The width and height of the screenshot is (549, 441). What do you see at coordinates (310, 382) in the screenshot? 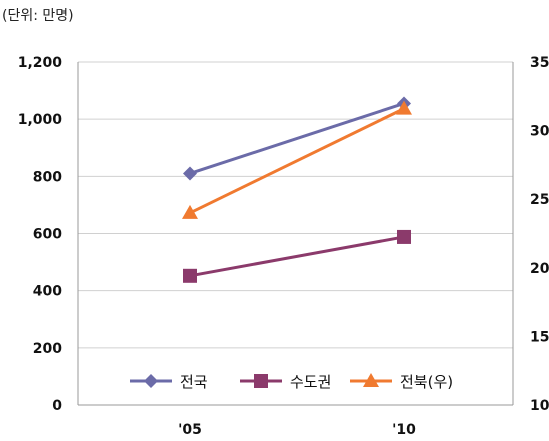
I see `legend-label: 수도권` at bounding box center [310, 382].